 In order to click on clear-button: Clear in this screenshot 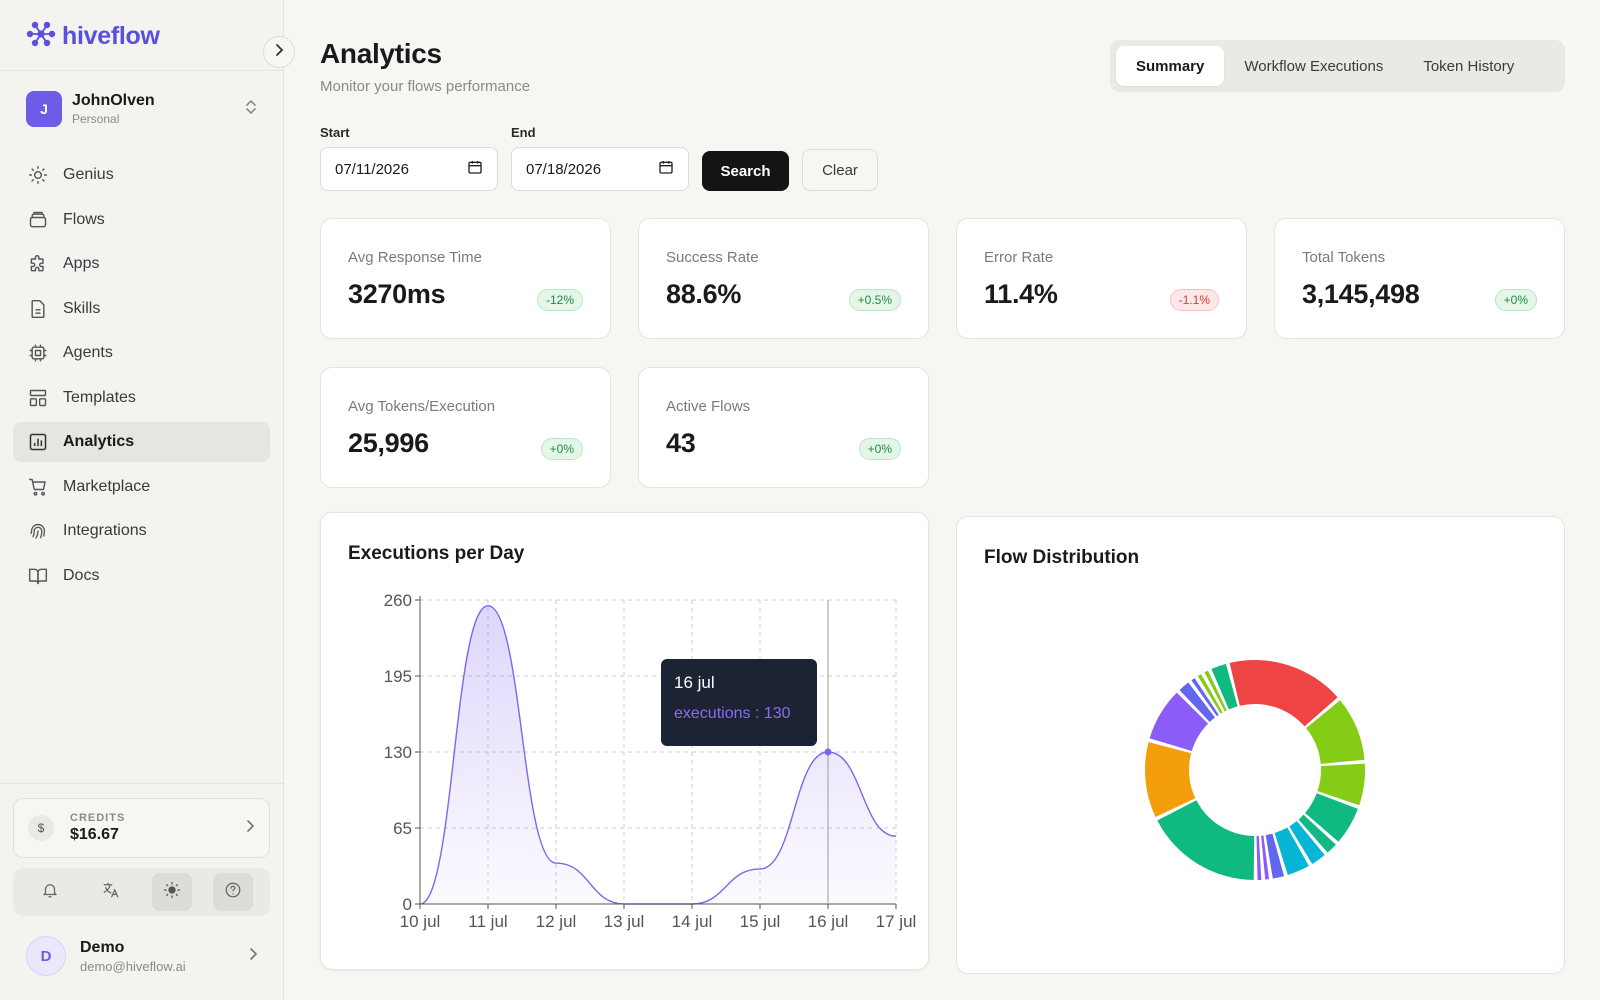, I will do `click(840, 170)`.